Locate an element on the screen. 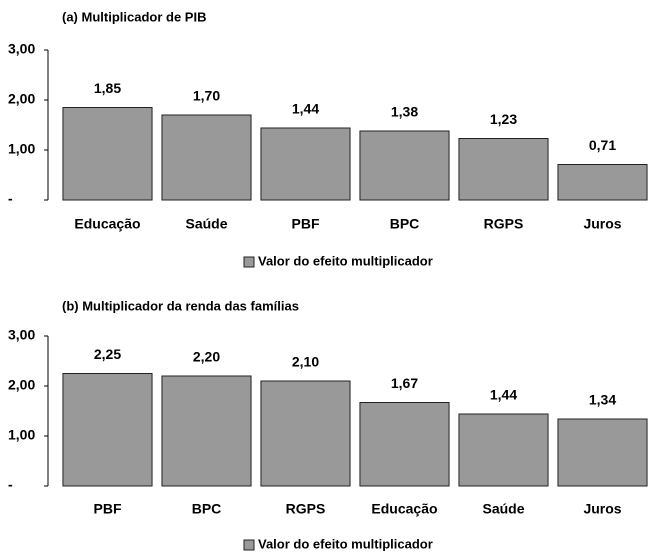  chart-title: (a) Multiplicador de PIB is located at coordinates (134, 16).